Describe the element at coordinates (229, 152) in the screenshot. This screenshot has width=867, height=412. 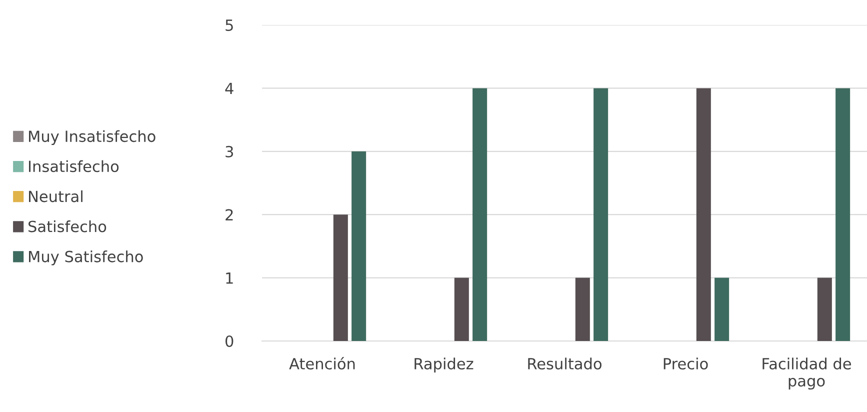
I see `y-tick-label: 3` at that location.